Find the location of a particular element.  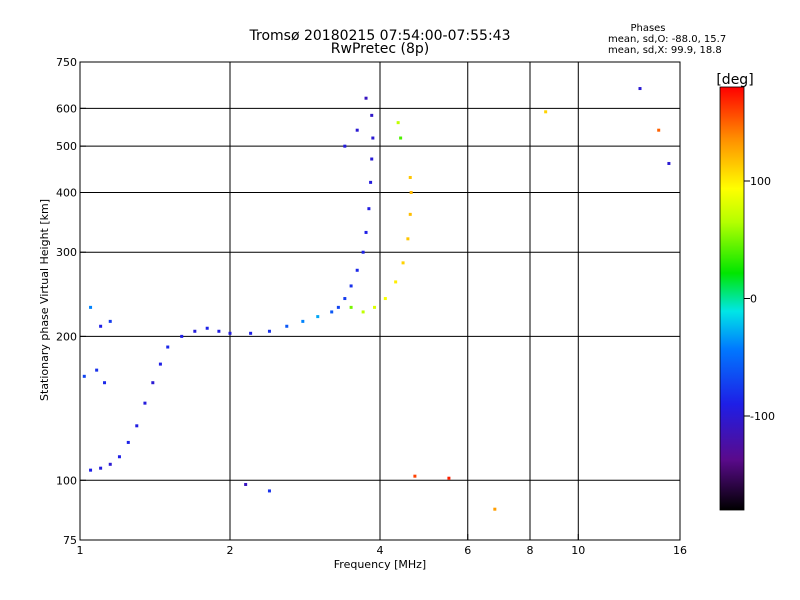

x-tick-label: 1 is located at coordinates (80, 550).